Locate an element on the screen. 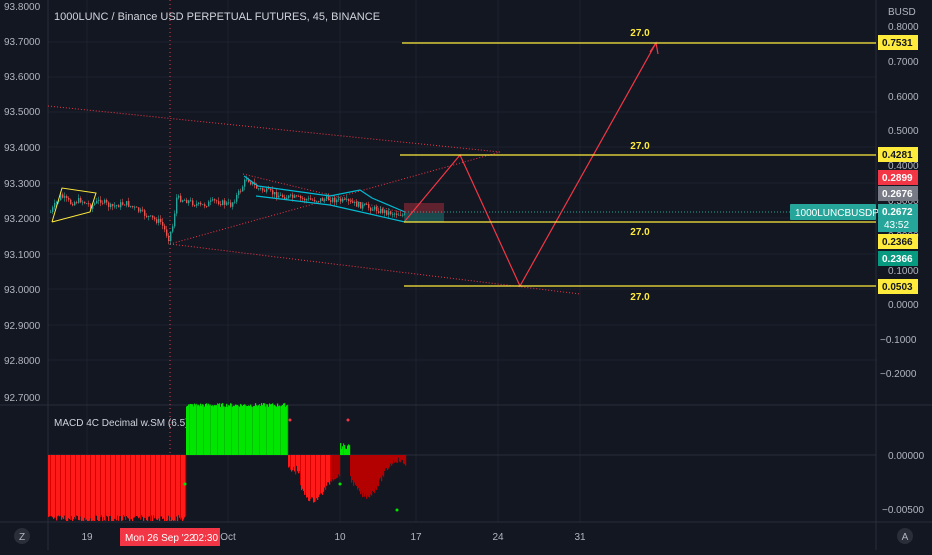 Image resolution: width=932 pixels, height=555 pixels. long-position-box is located at coordinates (424, 217).